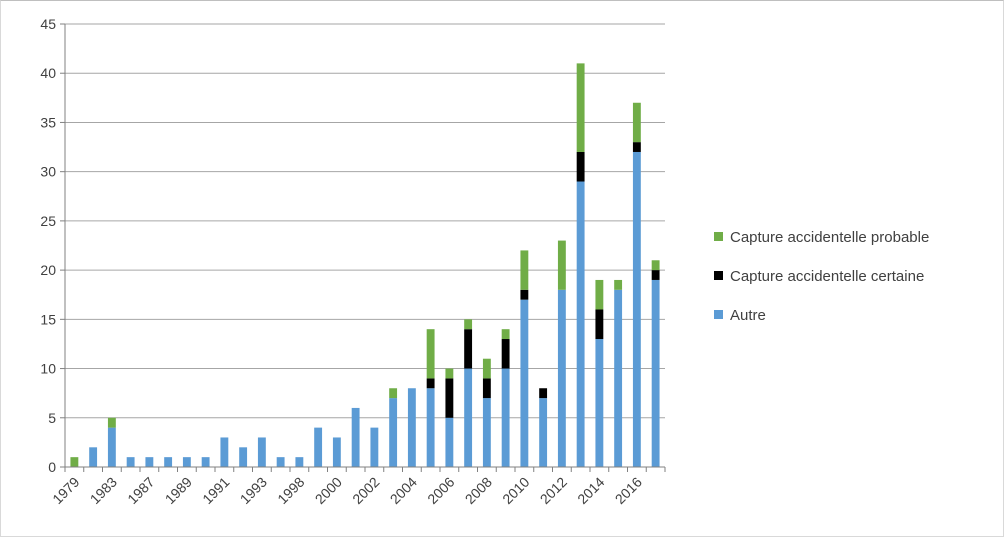 The height and width of the screenshot is (537, 1004). What do you see at coordinates (561, 378) in the screenshot?
I see `bar-autre-2012` at bounding box center [561, 378].